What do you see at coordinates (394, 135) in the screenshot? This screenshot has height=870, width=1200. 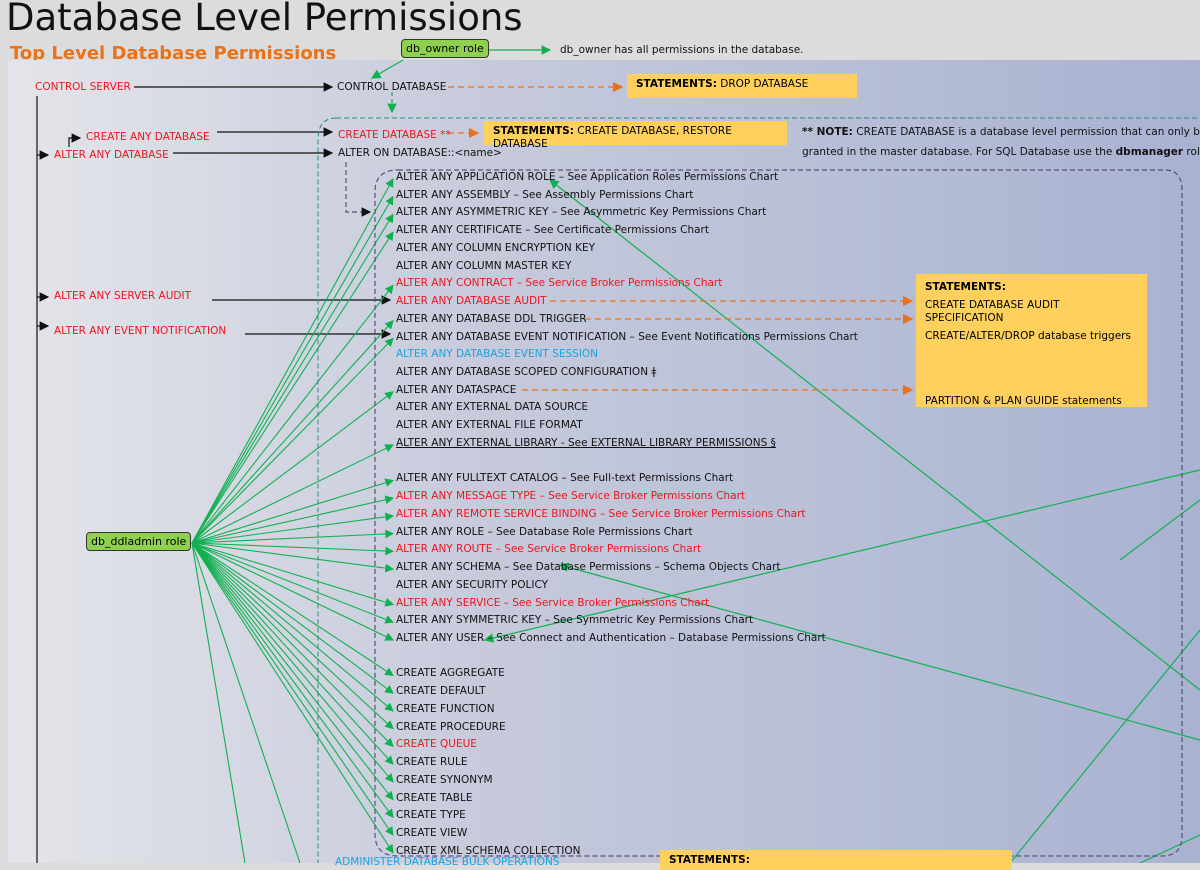 I see `create-database: CREATE DATABASE **` at bounding box center [394, 135].